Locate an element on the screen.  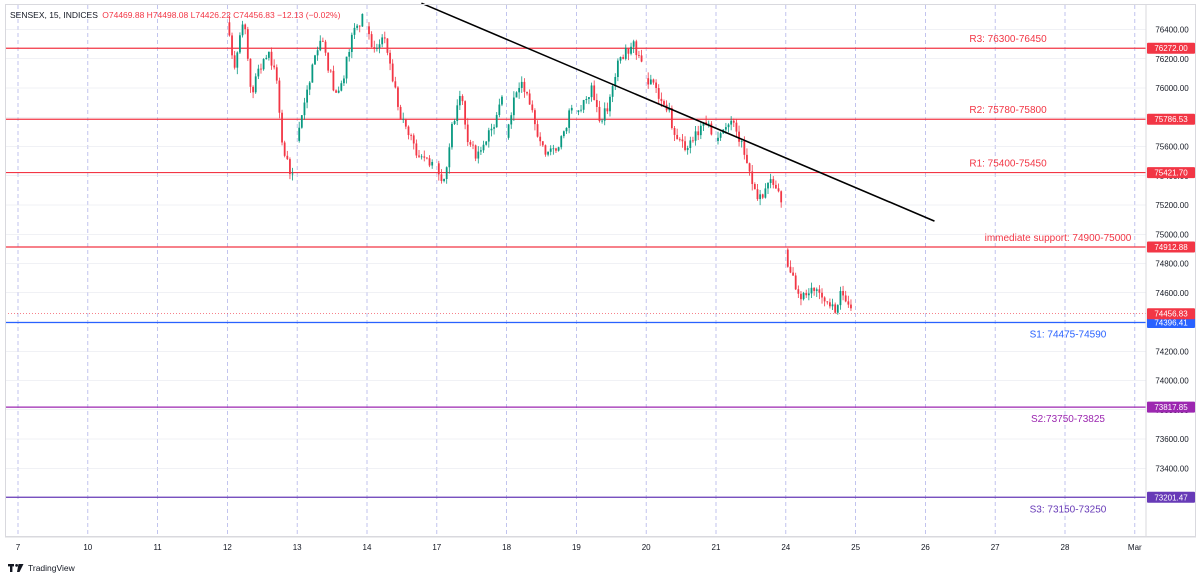
y-tick-label: 75000.00 is located at coordinates (1172, 234).